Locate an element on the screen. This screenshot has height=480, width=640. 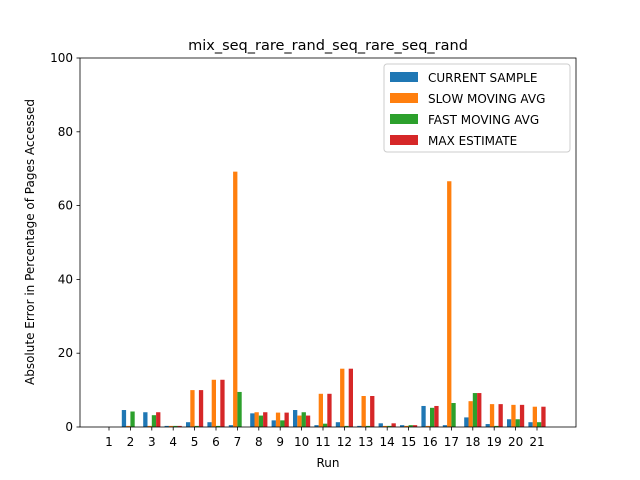
x-tick-label: 7 is located at coordinates (238, 442).